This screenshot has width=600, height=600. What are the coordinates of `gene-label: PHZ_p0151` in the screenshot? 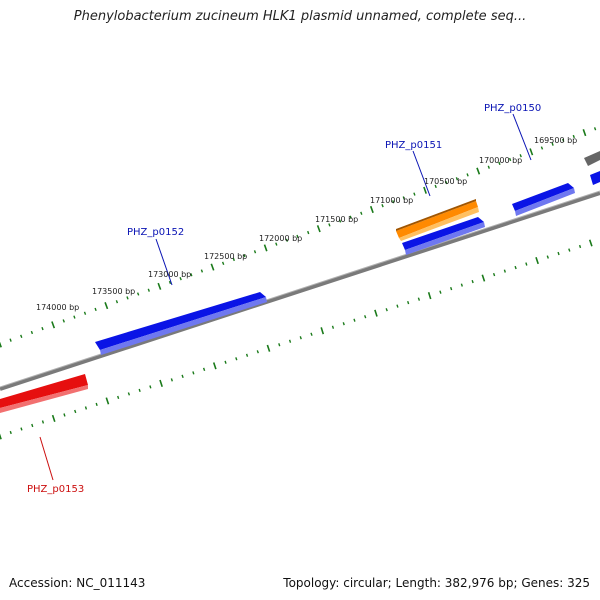 It's located at (413, 145).